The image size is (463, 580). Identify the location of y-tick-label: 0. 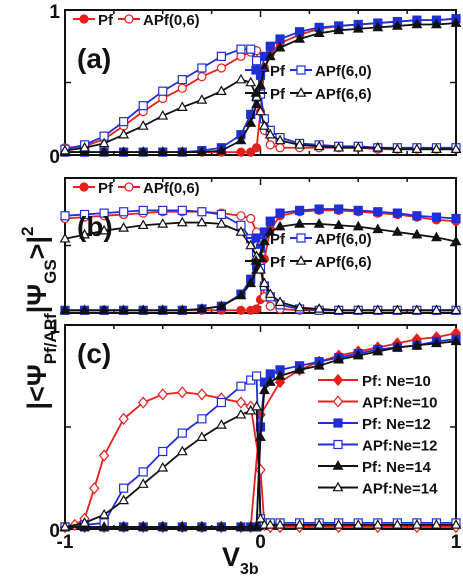
(54, 531).